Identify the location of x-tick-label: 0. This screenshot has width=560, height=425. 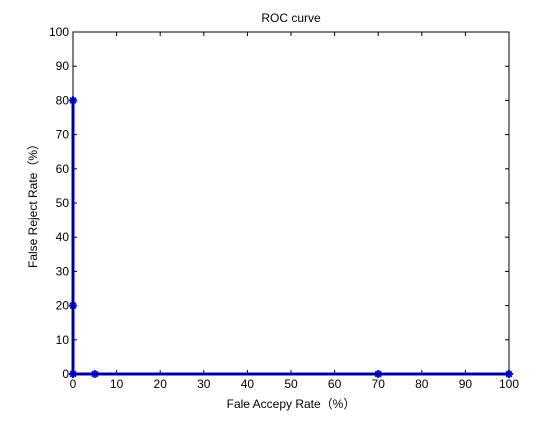
(73, 384).